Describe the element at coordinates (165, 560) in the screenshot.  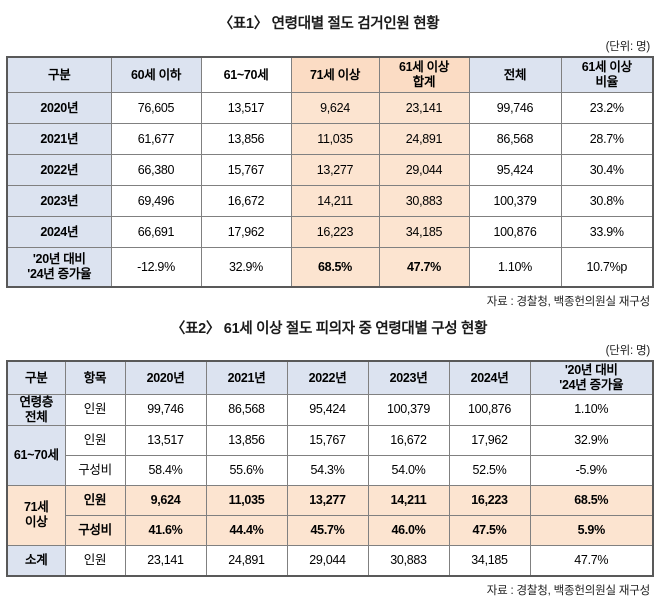
I see `table2-cell: 23,141` at that location.